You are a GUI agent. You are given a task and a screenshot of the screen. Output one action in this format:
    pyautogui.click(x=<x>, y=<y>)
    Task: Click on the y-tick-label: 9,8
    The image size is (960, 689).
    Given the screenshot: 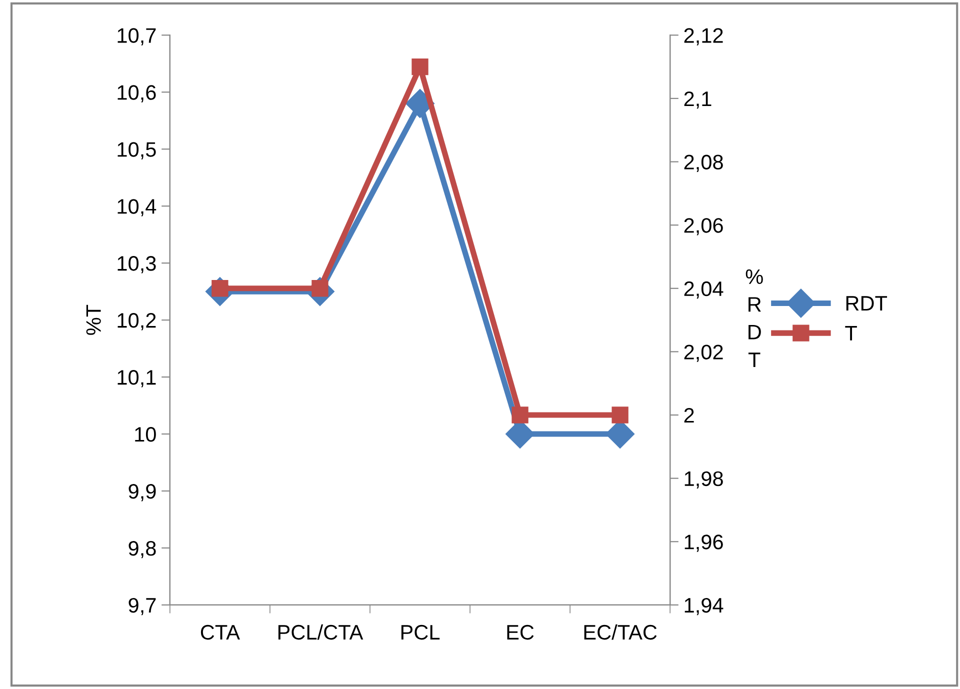 What is the action you would take?
    pyautogui.click(x=142, y=549)
    